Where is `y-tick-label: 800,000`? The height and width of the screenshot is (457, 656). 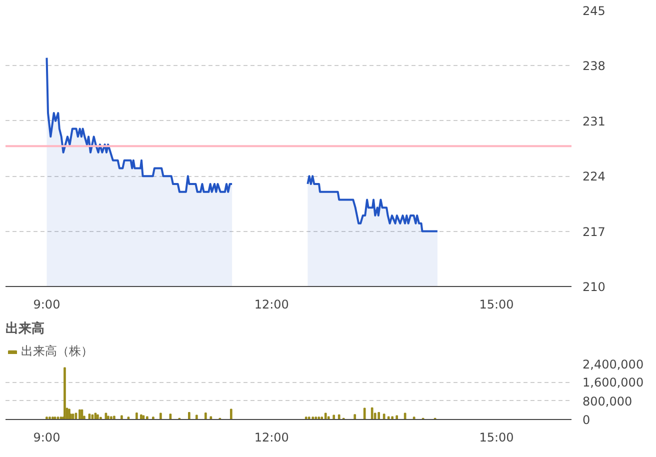
y-tick-label: 800,000 is located at coordinates (607, 401).